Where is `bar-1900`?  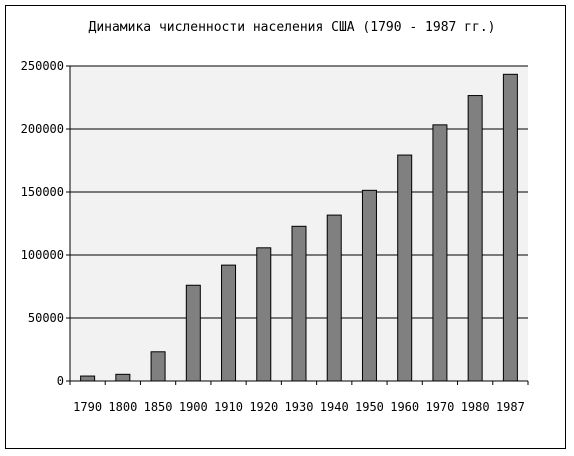
bar-1900 is located at coordinates (193, 333).